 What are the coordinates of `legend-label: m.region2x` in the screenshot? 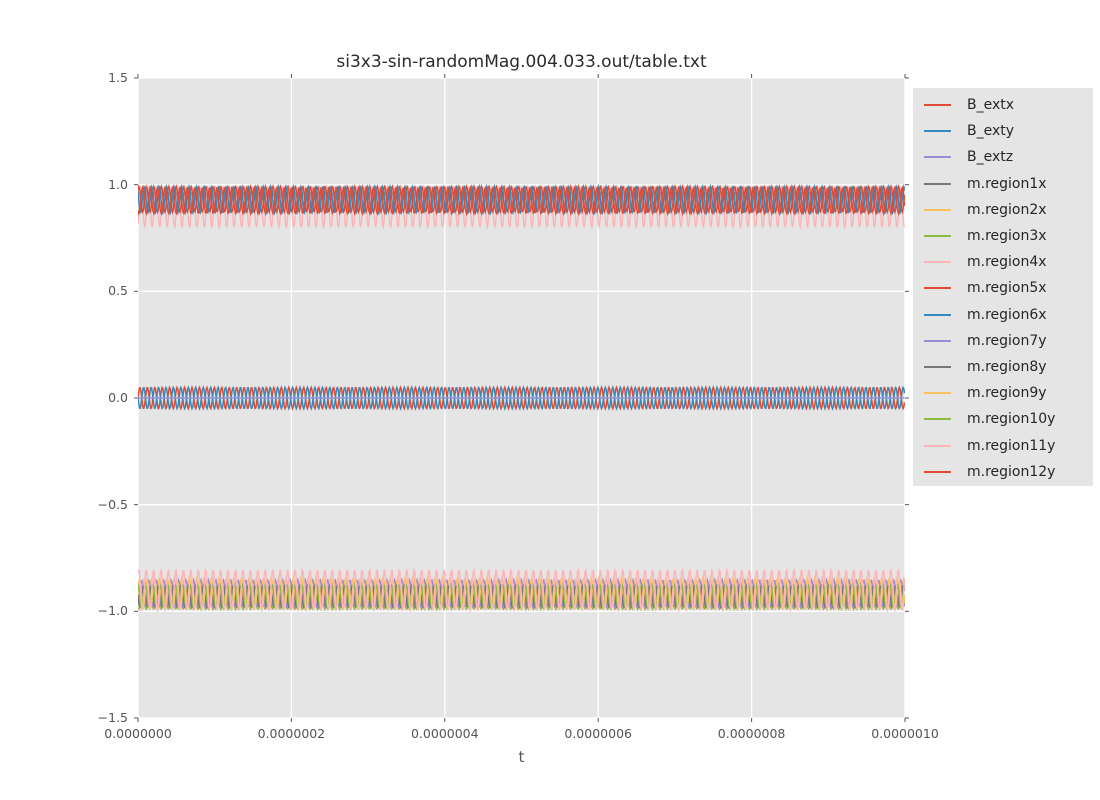 It's located at (1007, 209).